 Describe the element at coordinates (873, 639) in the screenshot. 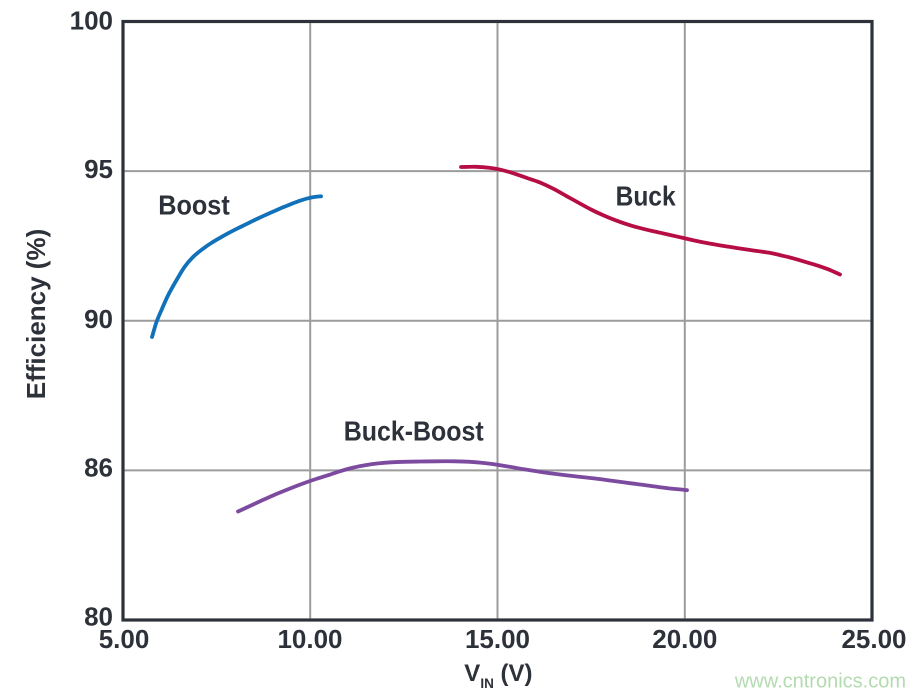

I see `svg-text: 25.00` at that location.